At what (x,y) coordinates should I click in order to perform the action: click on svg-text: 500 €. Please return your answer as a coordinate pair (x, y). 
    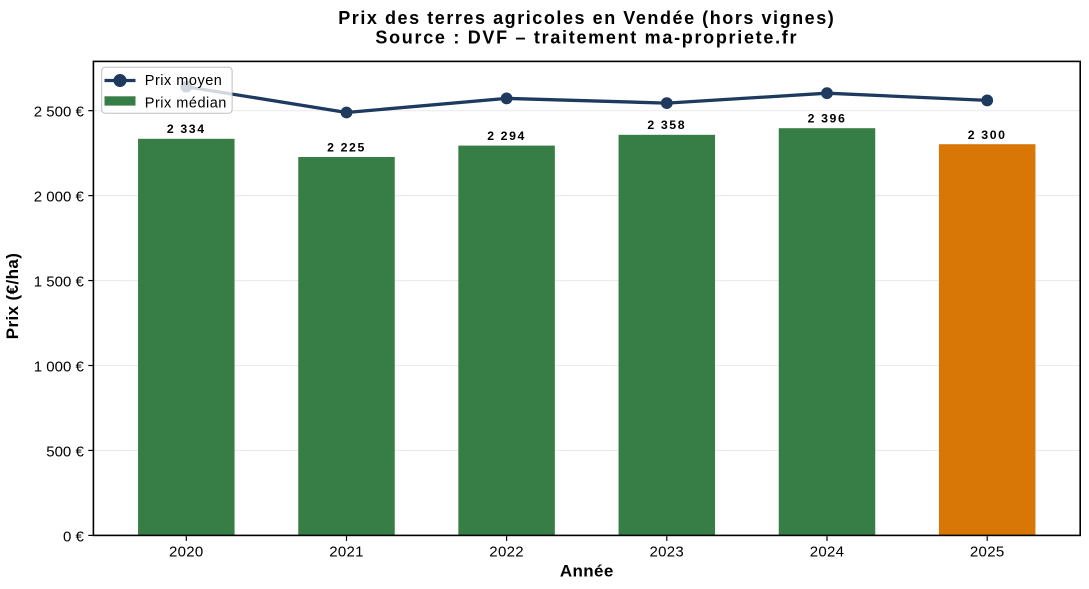
    Looking at the image, I should click on (65, 451).